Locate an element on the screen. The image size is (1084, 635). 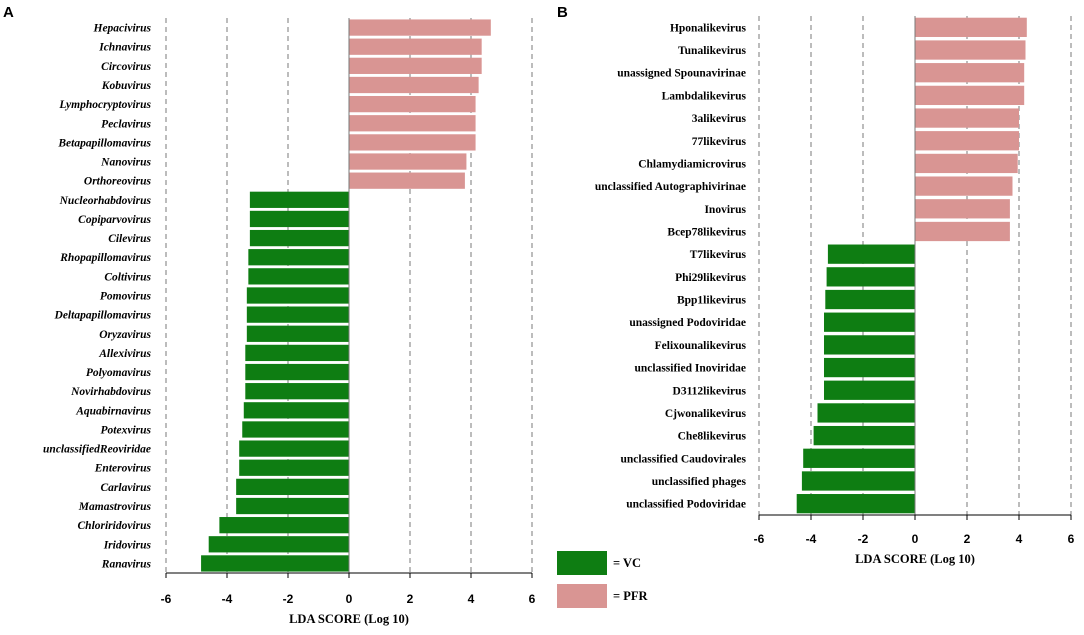
panel-a-x-axis-title: LDA SCORE (Log 10) is located at coordinates (349, 619).